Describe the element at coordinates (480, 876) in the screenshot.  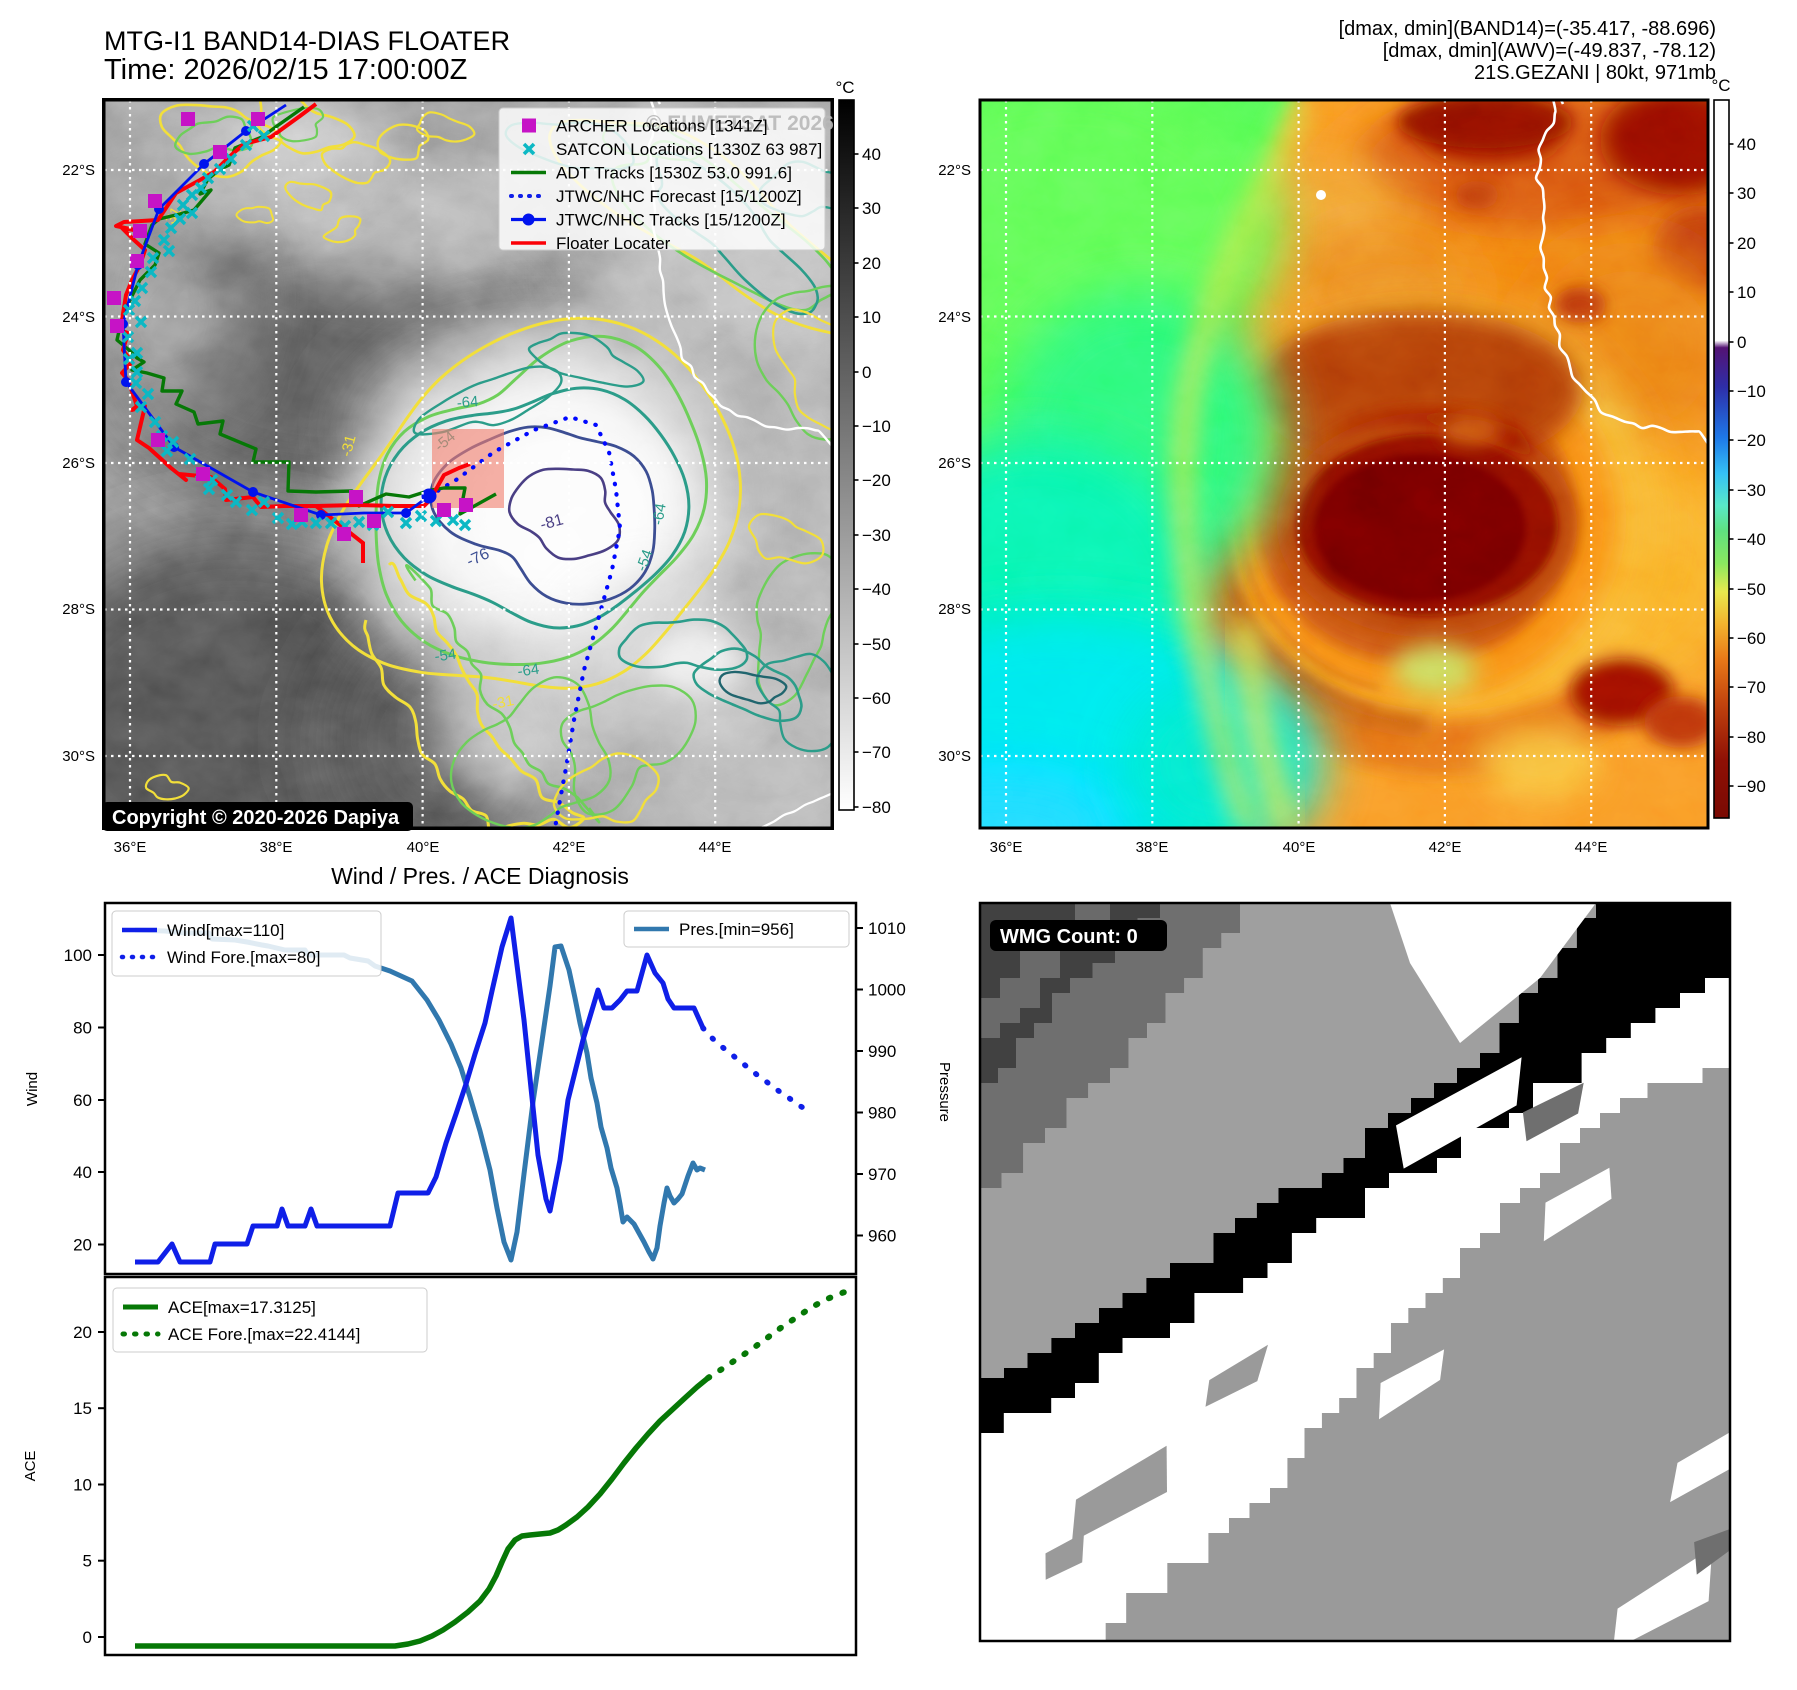
I see `svg-text: Wind / Pres. / ACE Diagnosis` at that location.